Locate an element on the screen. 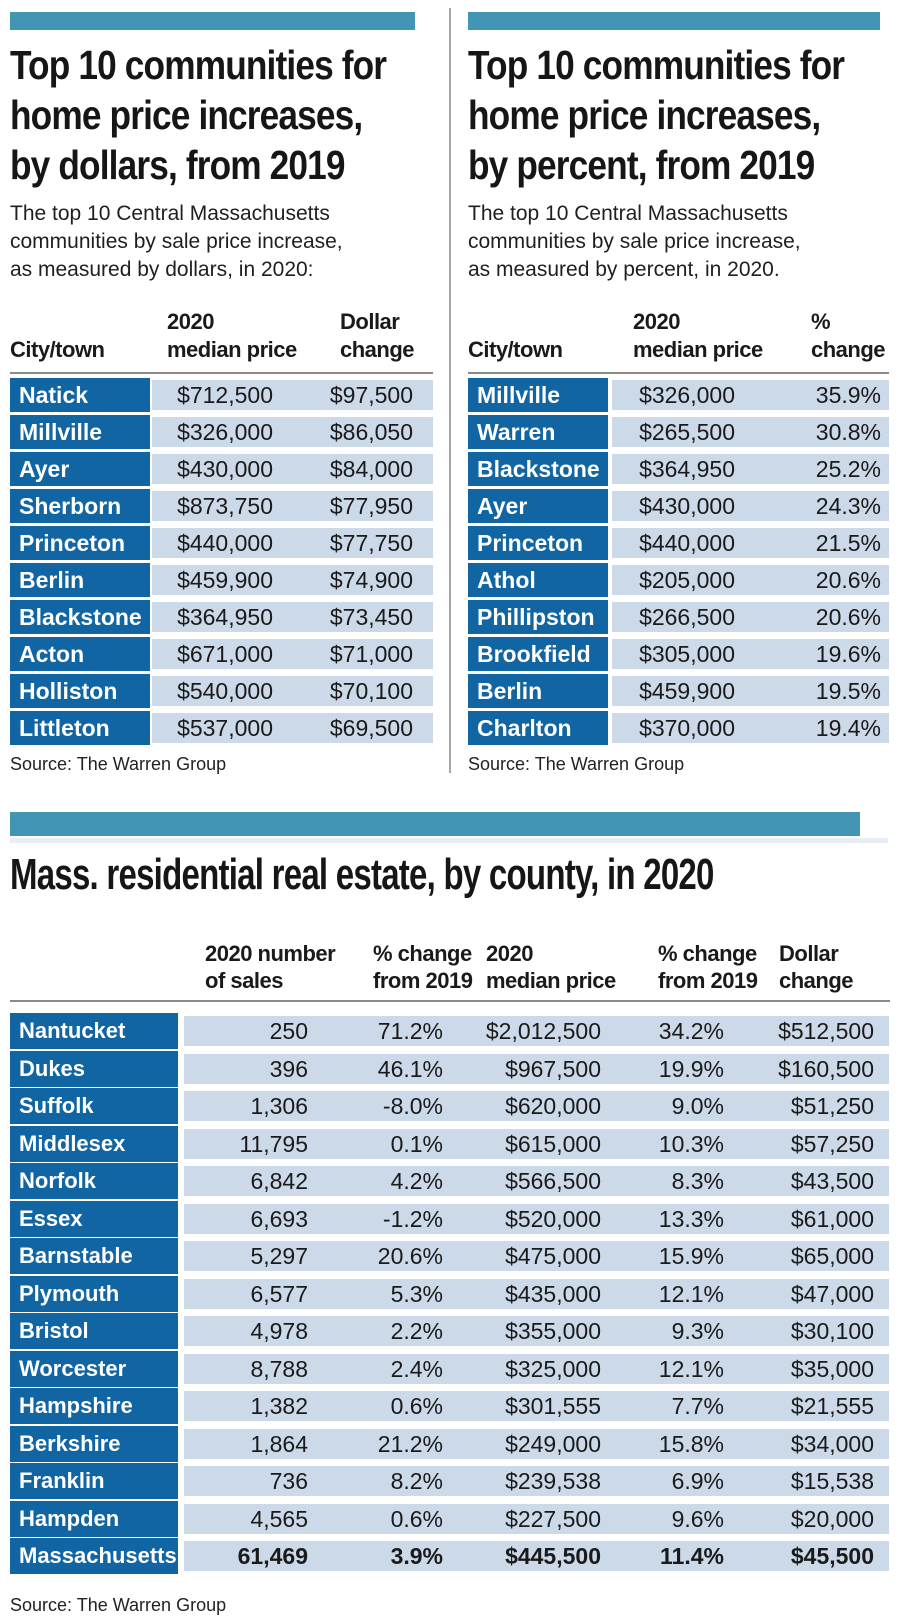 This screenshot has height=1622, width=900. row-value-band: 396 46.1% $967,500 19.9% $160,500 is located at coordinates (536, 1068).